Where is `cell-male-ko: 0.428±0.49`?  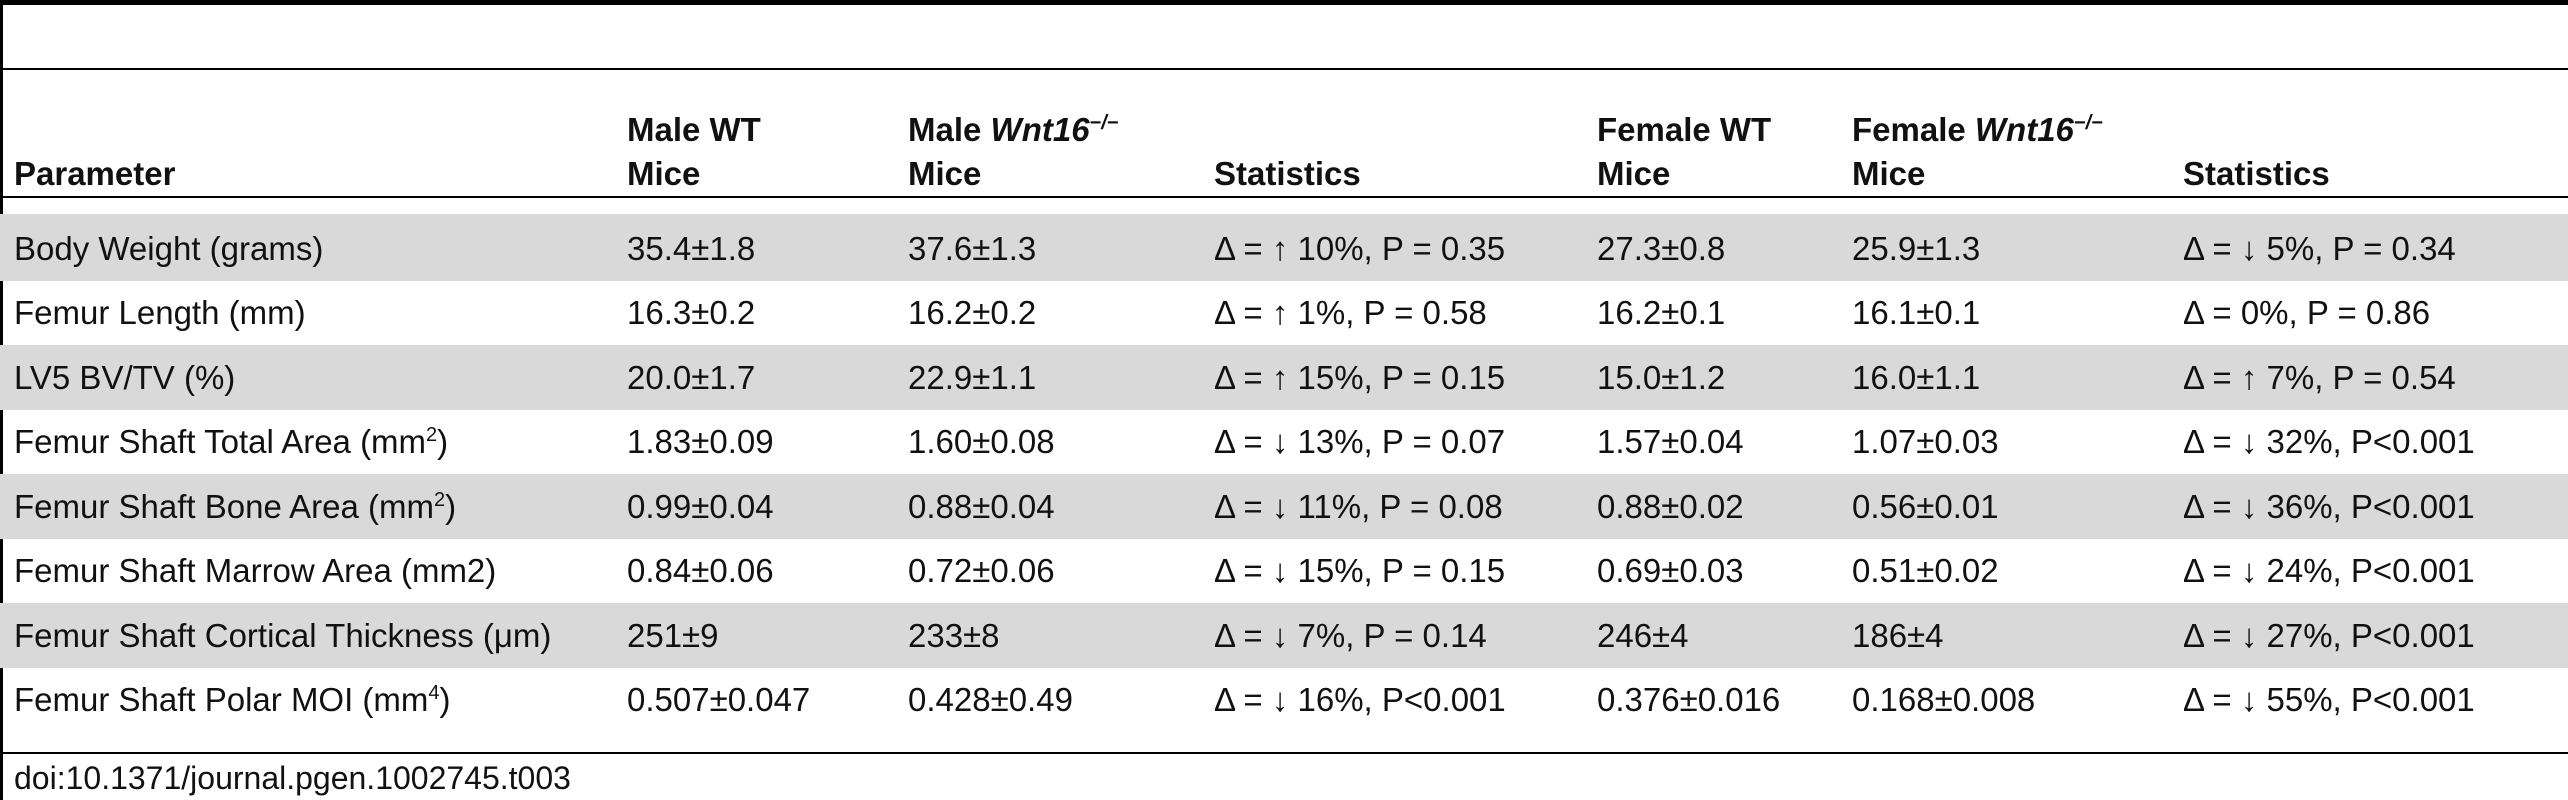
cell-male-ko: 0.428±0.49 is located at coordinates (990, 700).